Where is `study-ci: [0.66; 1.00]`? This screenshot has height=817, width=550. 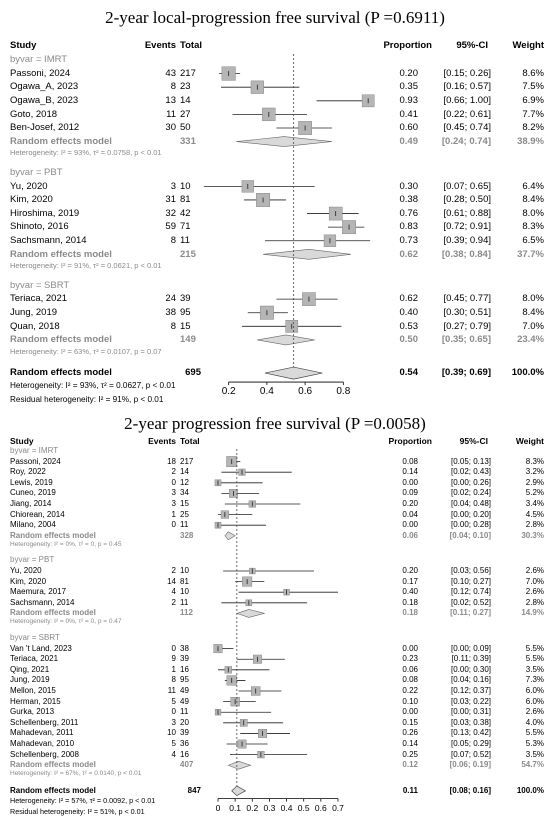 study-ci: [0.66; 1.00] is located at coordinates (467, 101).